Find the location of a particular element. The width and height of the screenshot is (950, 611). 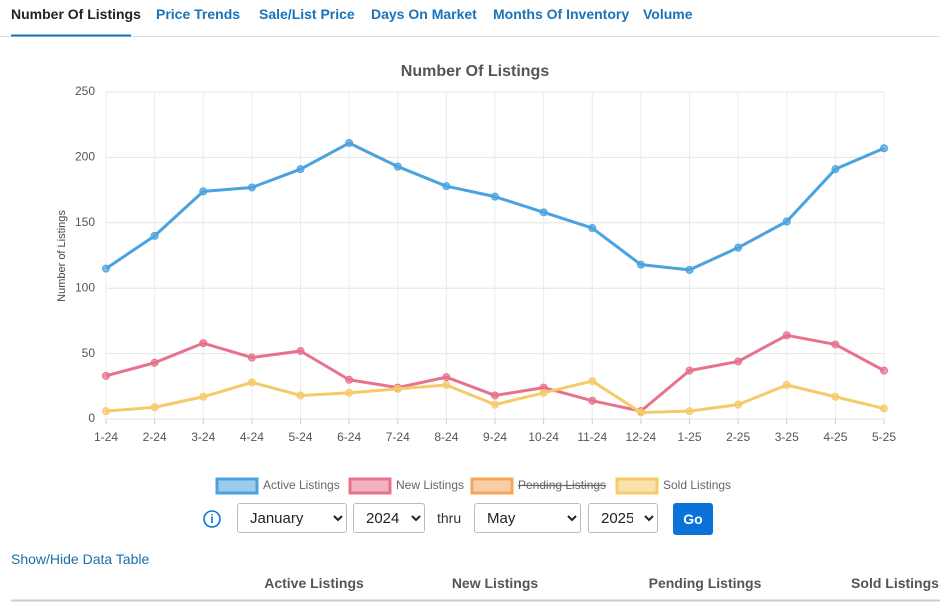

x-tick-label: 4-24 is located at coordinates (252, 437).